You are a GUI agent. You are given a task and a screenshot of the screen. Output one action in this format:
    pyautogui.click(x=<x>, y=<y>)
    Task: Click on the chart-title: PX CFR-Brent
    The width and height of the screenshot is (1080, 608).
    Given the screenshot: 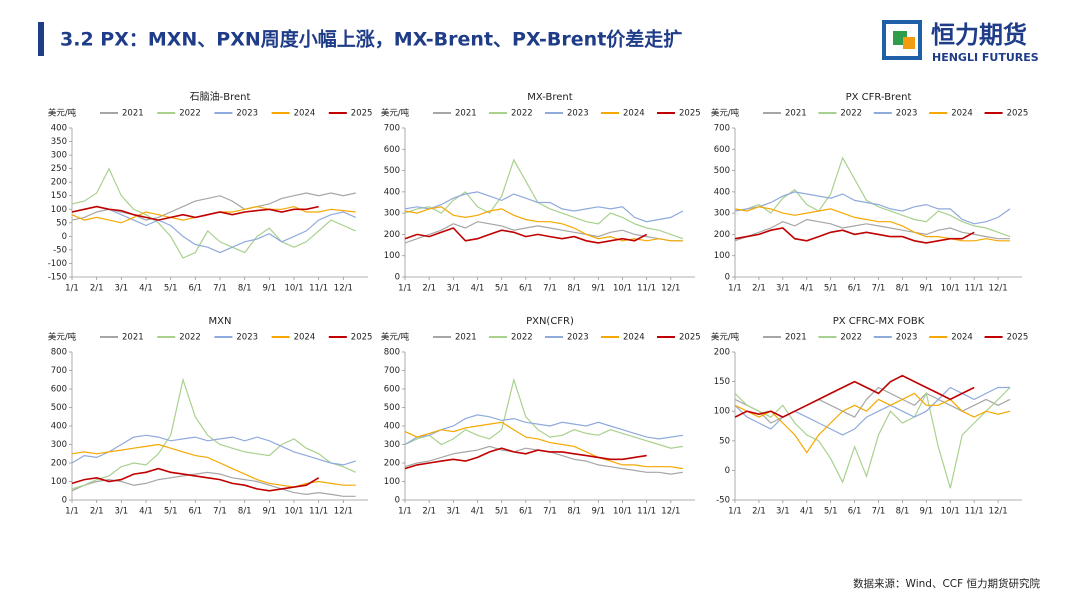 What is the action you would take?
    pyautogui.click(x=879, y=97)
    